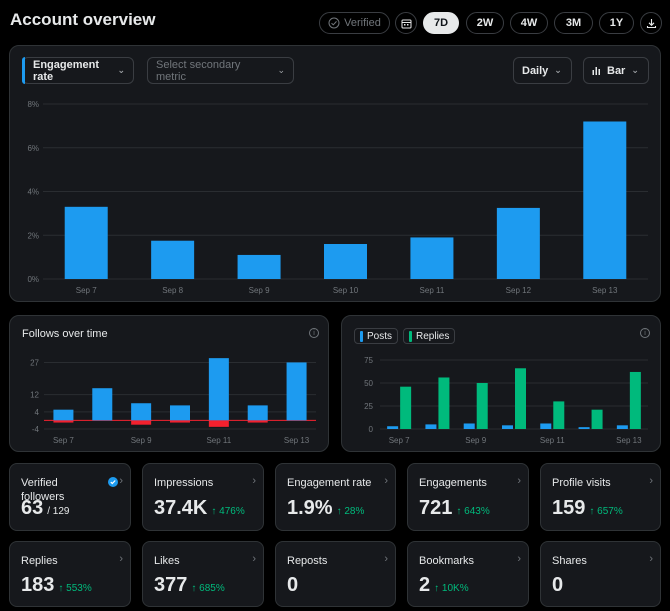  I want to click on range-7d-button: 7D, so click(441, 23).